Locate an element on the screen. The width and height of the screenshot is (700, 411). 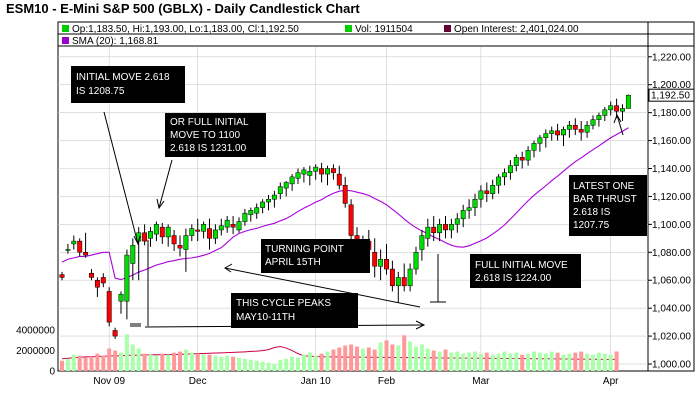
volume-tick-label: 0 is located at coordinates (52, 372).